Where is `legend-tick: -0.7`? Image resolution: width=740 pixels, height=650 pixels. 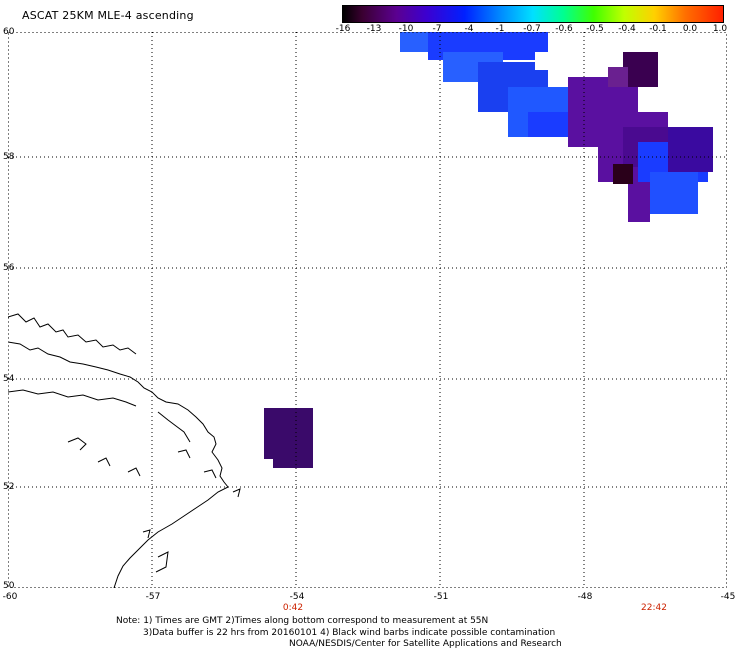
legend-tick: -0.7 is located at coordinates (532, 29).